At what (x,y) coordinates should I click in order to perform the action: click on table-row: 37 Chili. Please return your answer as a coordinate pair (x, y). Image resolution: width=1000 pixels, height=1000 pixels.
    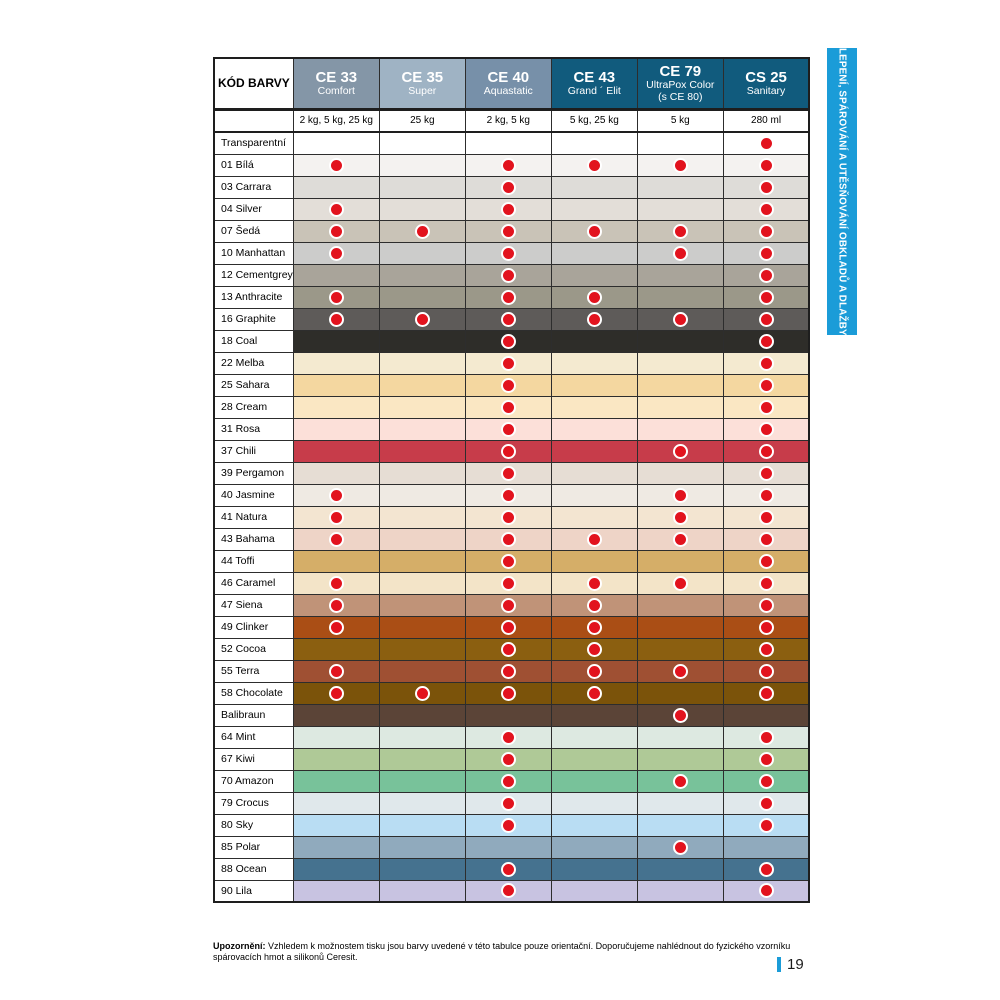
    Looking at the image, I should click on (511, 451).